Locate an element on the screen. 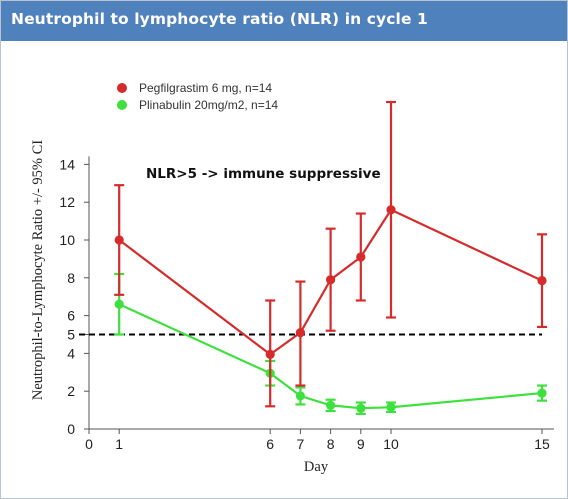 The image size is (568, 499). y-tick-label: 8 is located at coordinates (71, 278).